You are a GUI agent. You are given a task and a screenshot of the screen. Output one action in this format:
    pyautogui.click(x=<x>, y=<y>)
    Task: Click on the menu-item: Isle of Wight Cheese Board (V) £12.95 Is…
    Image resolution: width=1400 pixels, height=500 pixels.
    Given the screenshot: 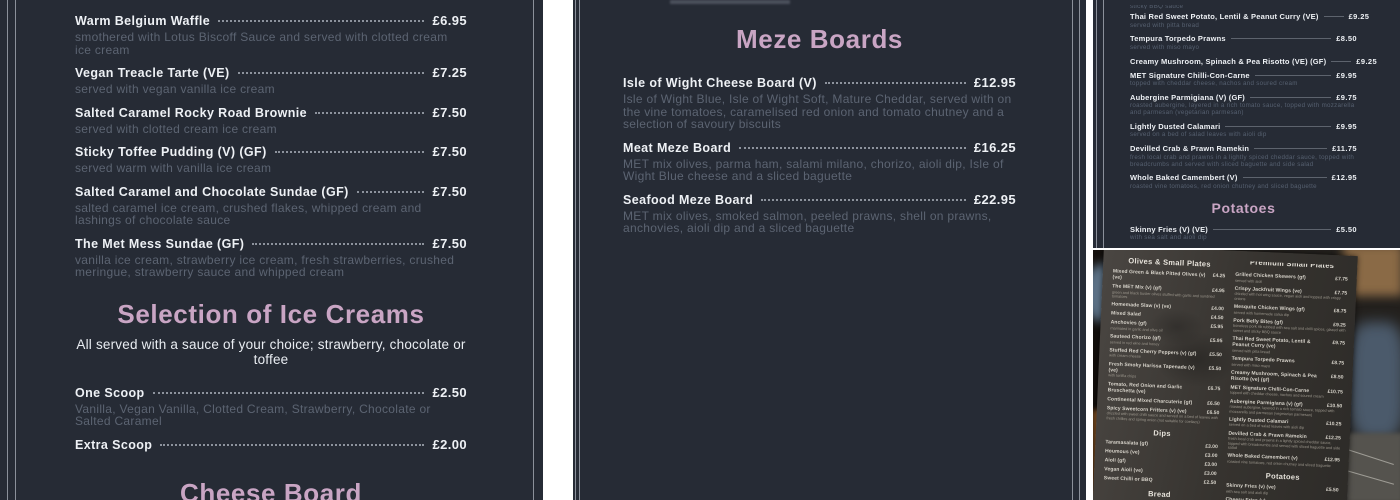 What is the action you would take?
    pyautogui.click(x=819, y=103)
    